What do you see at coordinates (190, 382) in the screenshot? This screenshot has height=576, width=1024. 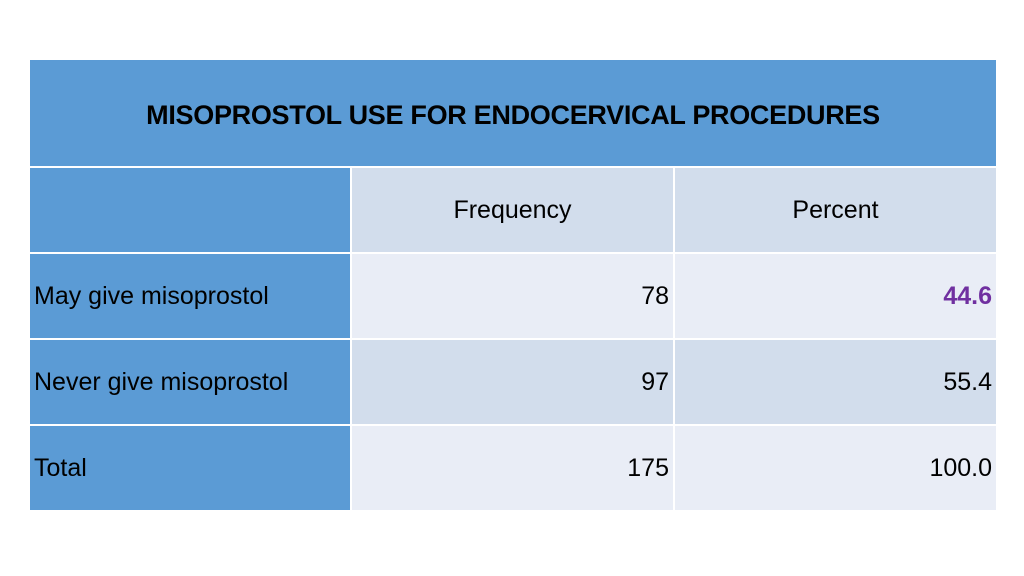 I see `row-label: Never give misoprostol` at bounding box center [190, 382].